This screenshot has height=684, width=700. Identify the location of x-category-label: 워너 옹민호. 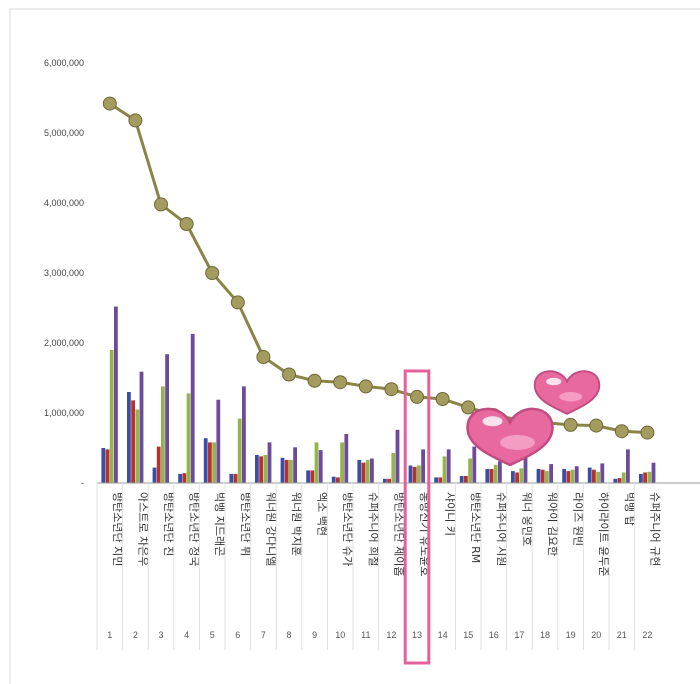
(526, 519).